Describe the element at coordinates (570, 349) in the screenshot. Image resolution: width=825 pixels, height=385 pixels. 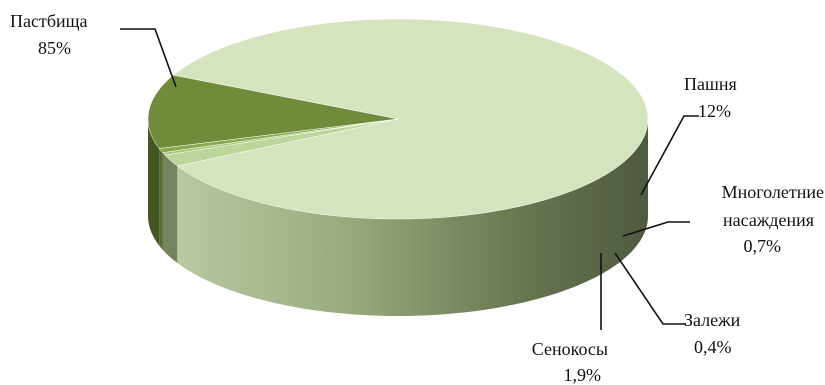
I see `slice-label-senokosy-name: Сенокосы` at that location.